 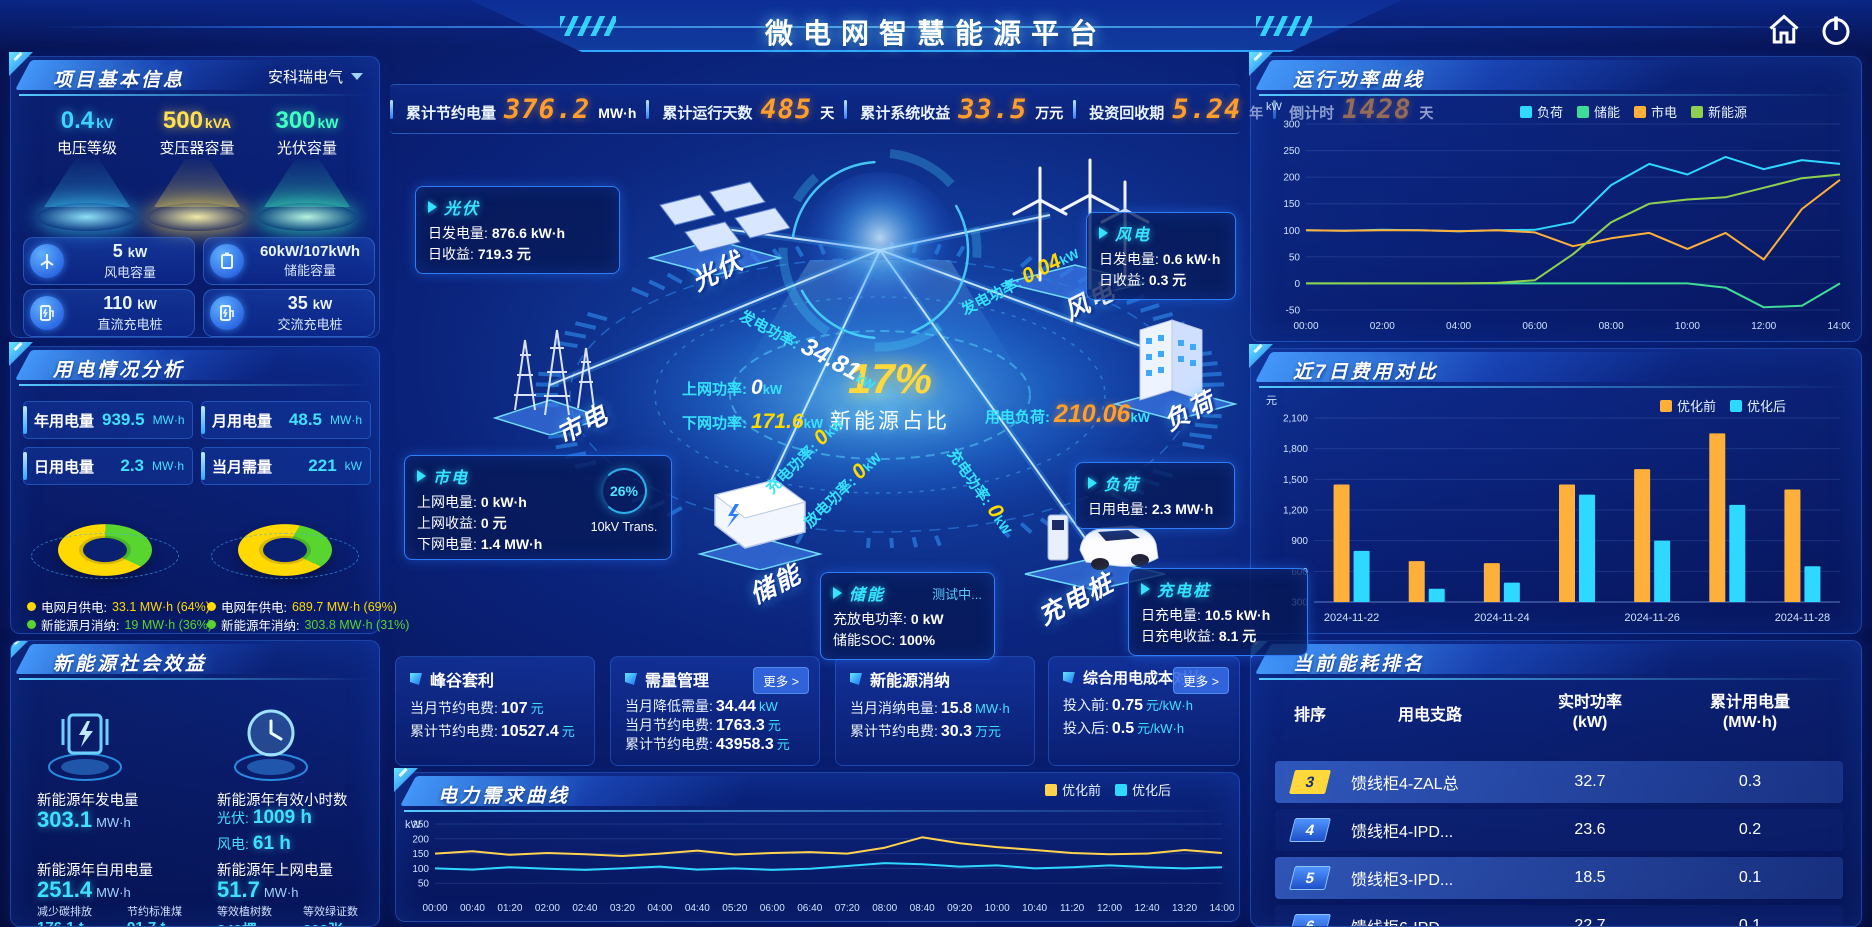 What do you see at coordinates (1072, 908) in the screenshot?
I see `svg-text: 11:20` at bounding box center [1072, 908].